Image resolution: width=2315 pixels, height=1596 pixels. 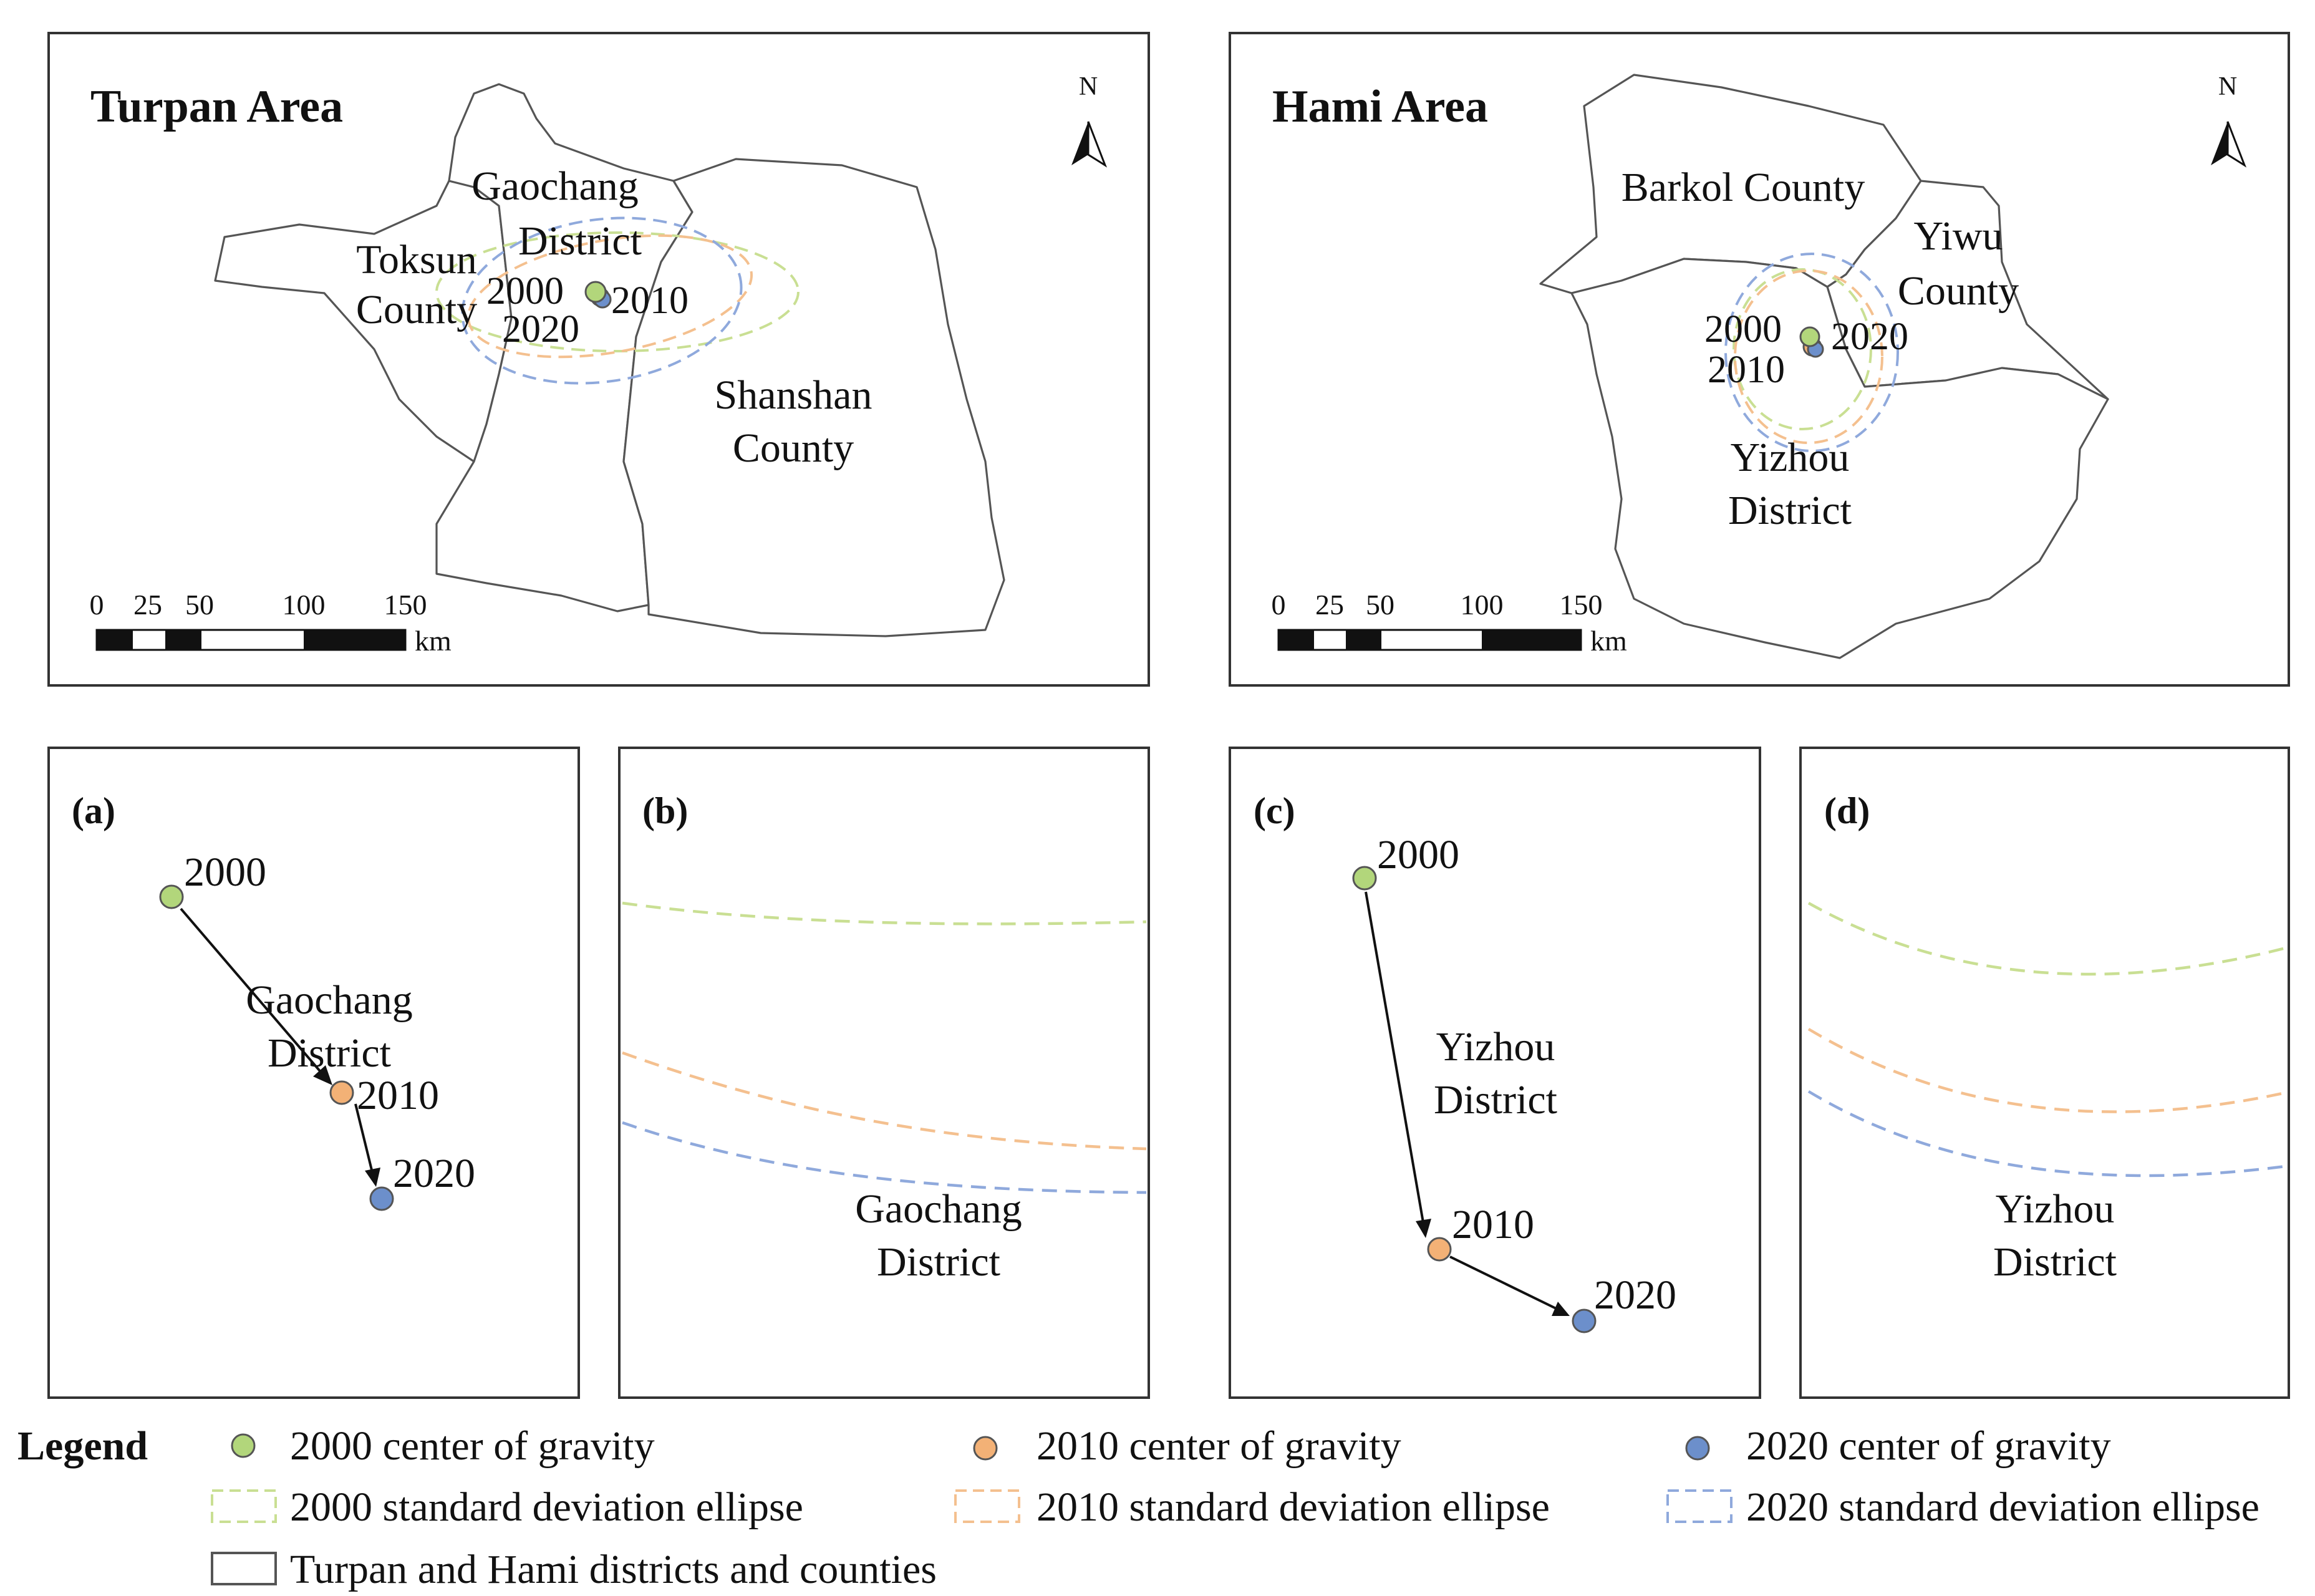 I want to click on hami-ellipse-2020, so click(x=1812, y=352).